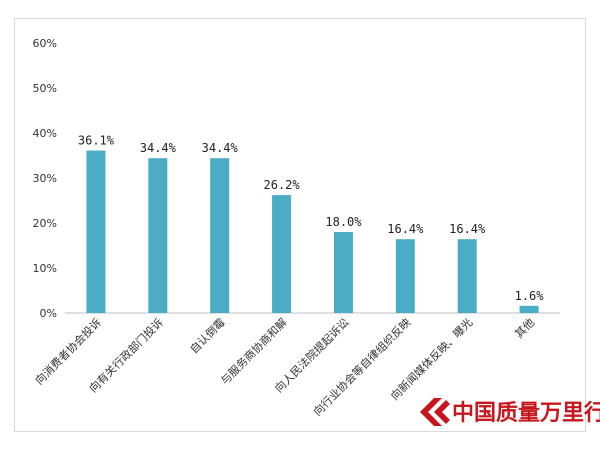 This screenshot has height=450, width=600. I want to click on y-tick-label: 0%, so click(48, 313).